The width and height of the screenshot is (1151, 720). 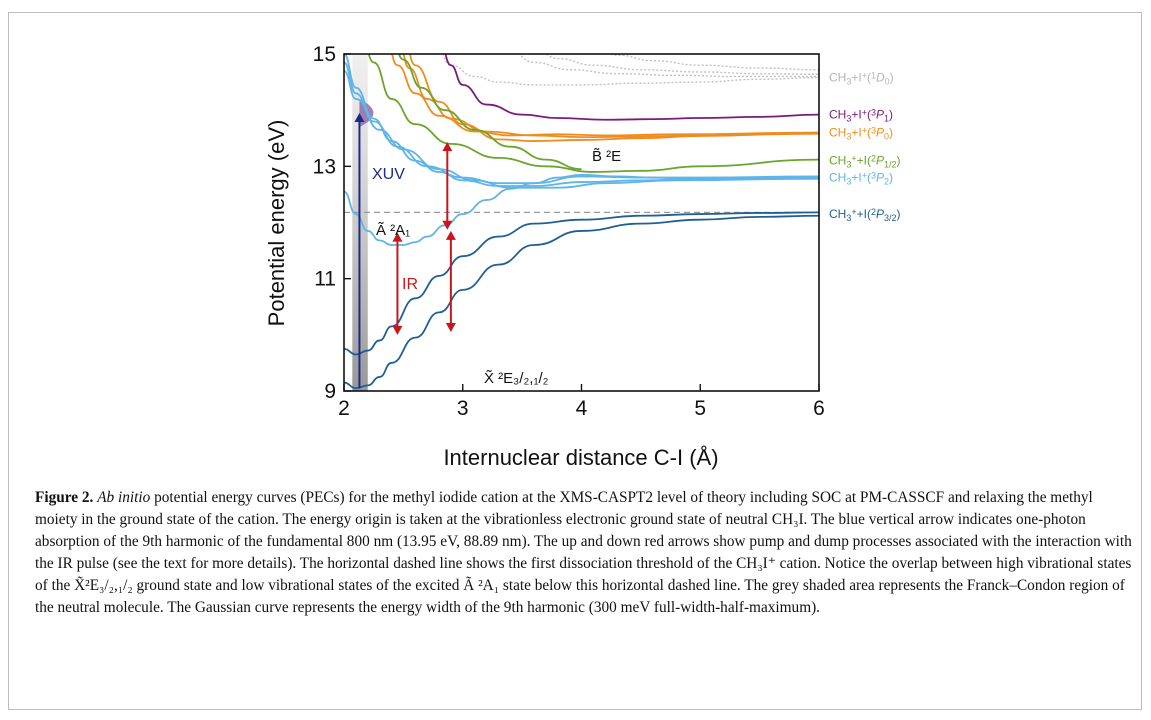 What do you see at coordinates (861, 178) in the screenshot?
I see `curve-label-4: CH3+I+(3P2)` at bounding box center [861, 178].